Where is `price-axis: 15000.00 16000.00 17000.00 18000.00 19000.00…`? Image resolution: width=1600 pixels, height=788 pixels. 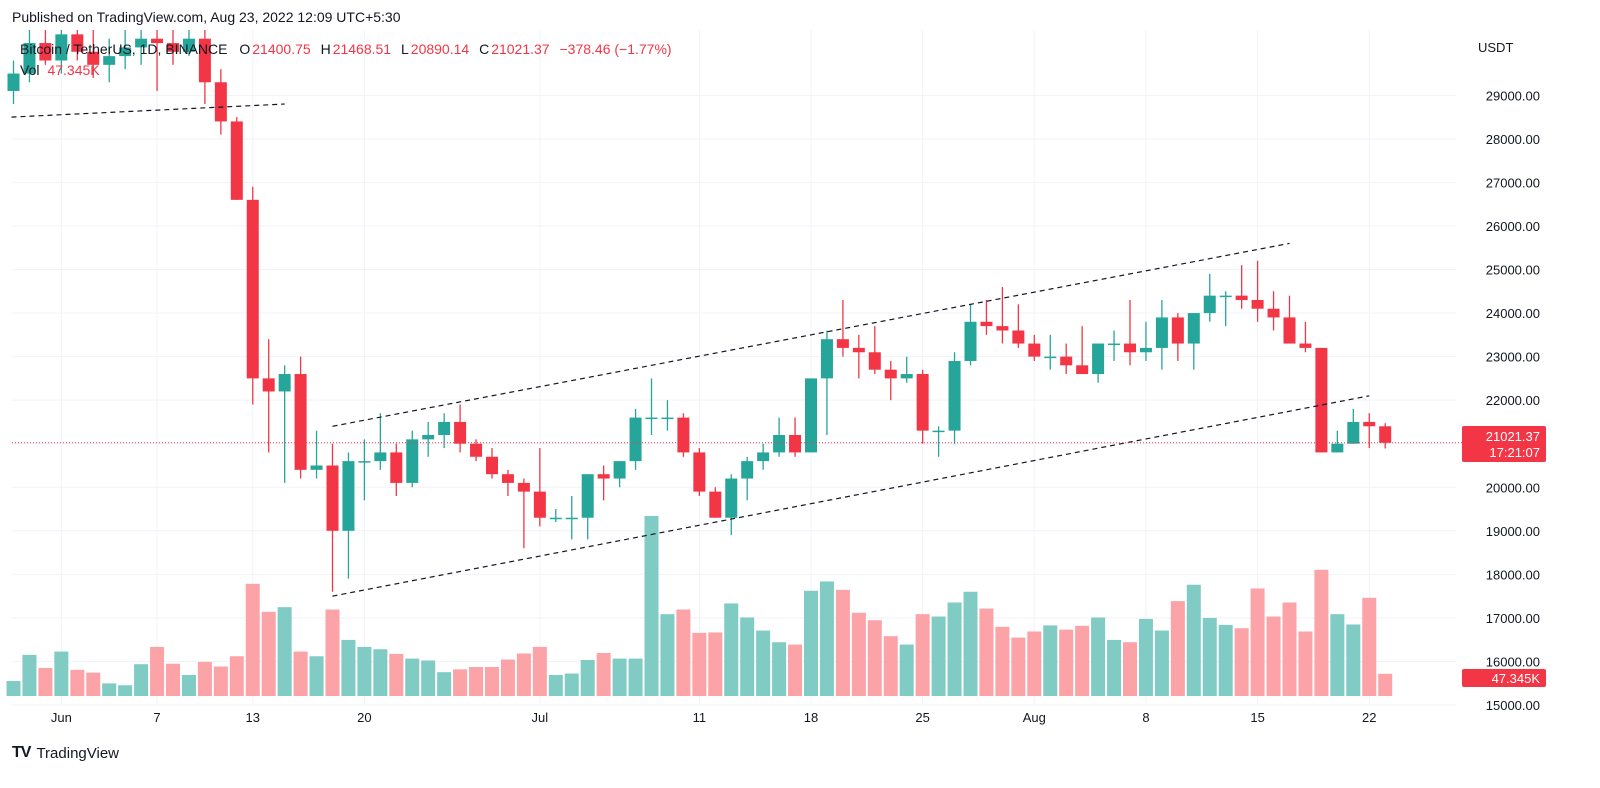 price-axis: 15000.00 16000.00 17000.00 18000.00 19000.00… is located at coordinates (1513, 400).